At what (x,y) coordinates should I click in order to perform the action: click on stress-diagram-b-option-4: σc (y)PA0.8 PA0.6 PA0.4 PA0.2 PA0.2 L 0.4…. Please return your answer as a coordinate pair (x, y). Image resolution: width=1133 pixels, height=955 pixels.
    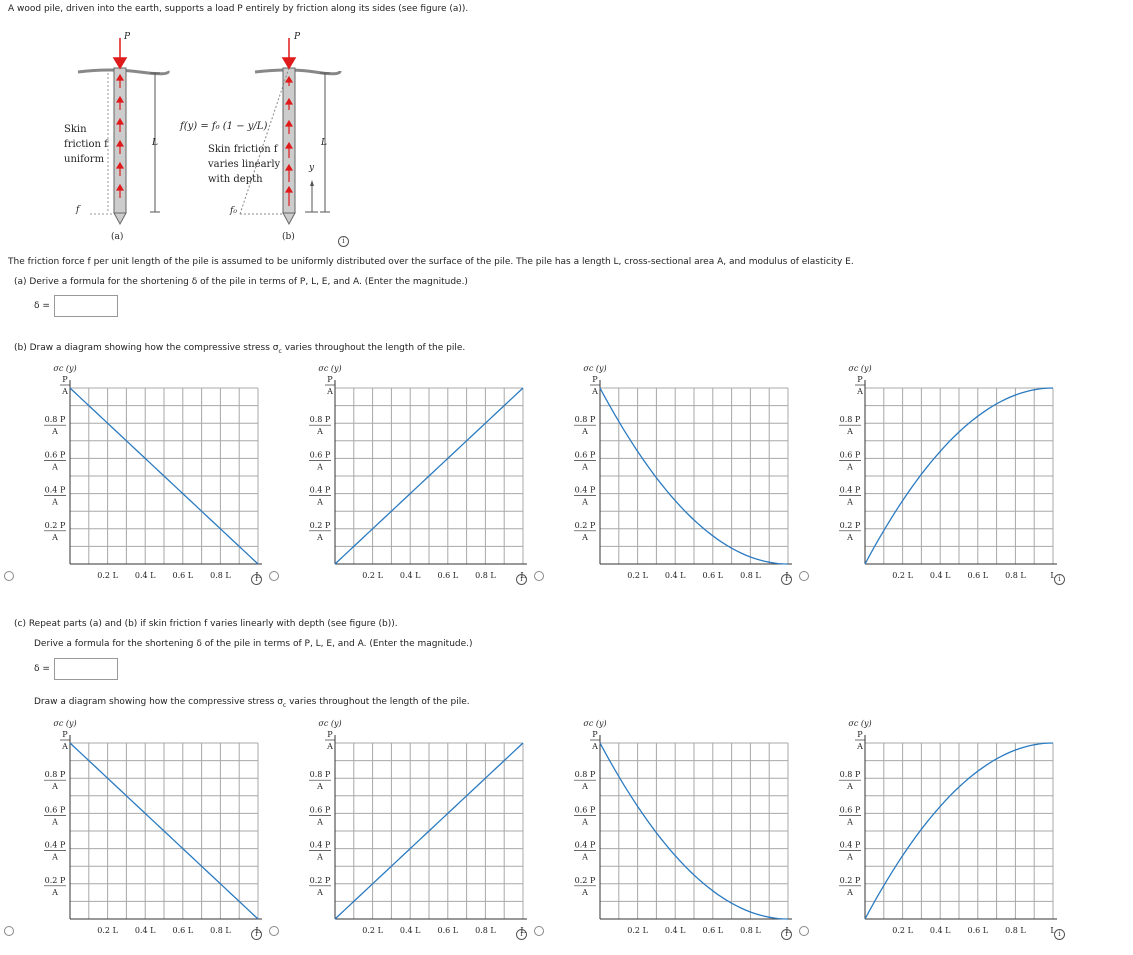
    Looking at the image, I should click on (948, 472).